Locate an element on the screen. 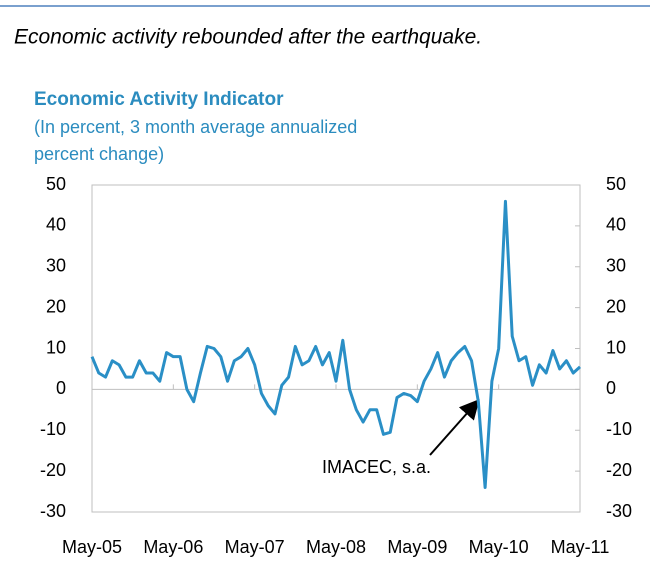 The height and width of the screenshot is (573, 650). y-tick-label: 40 is located at coordinates (56, 225).